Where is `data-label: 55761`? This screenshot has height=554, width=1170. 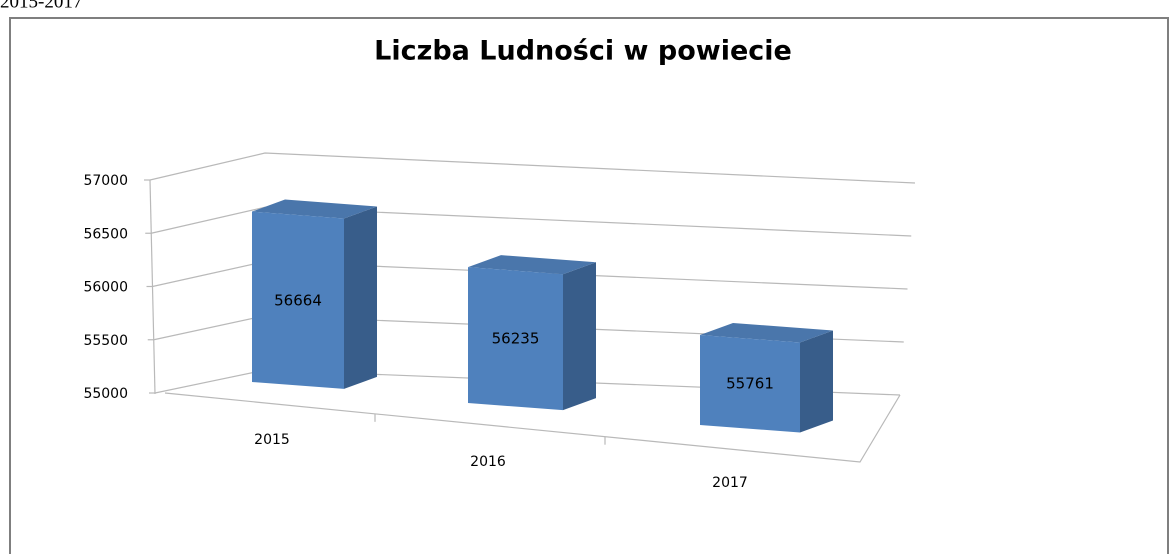
data-label: 55761 is located at coordinates (750, 384).